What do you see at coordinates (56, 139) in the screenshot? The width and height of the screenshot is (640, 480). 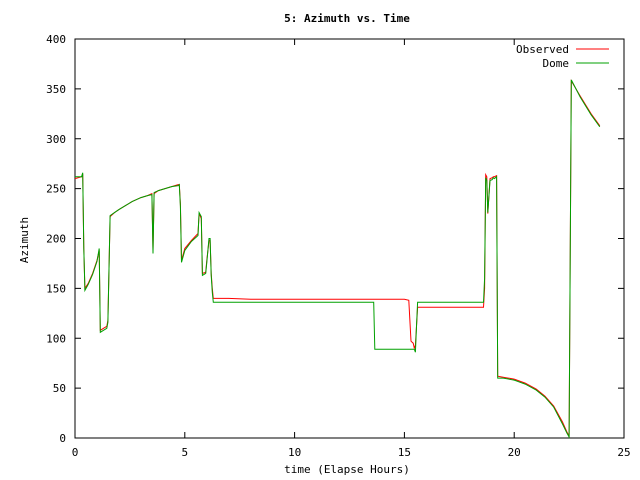 I see `y-tick-label: 300` at bounding box center [56, 139].